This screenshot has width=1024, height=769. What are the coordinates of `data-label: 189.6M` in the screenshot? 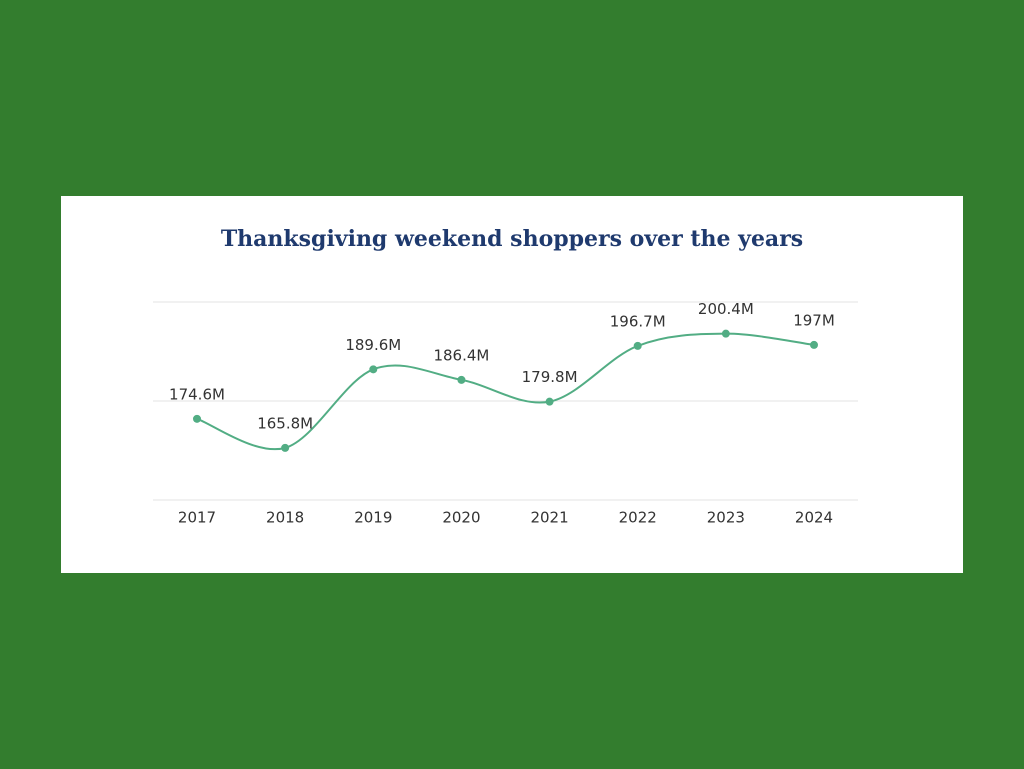 It's located at (373, 345).